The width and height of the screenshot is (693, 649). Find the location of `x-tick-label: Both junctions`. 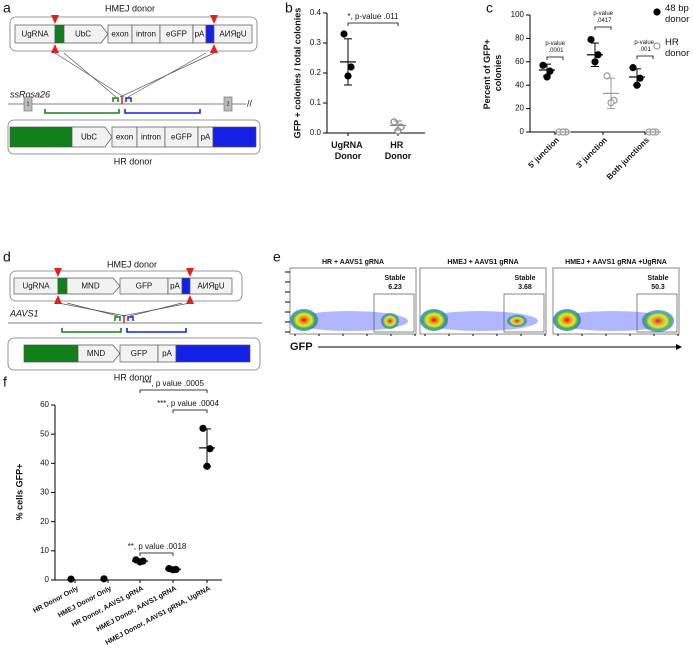

x-tick-label: Both junctions is located at coordinates (628, 158).